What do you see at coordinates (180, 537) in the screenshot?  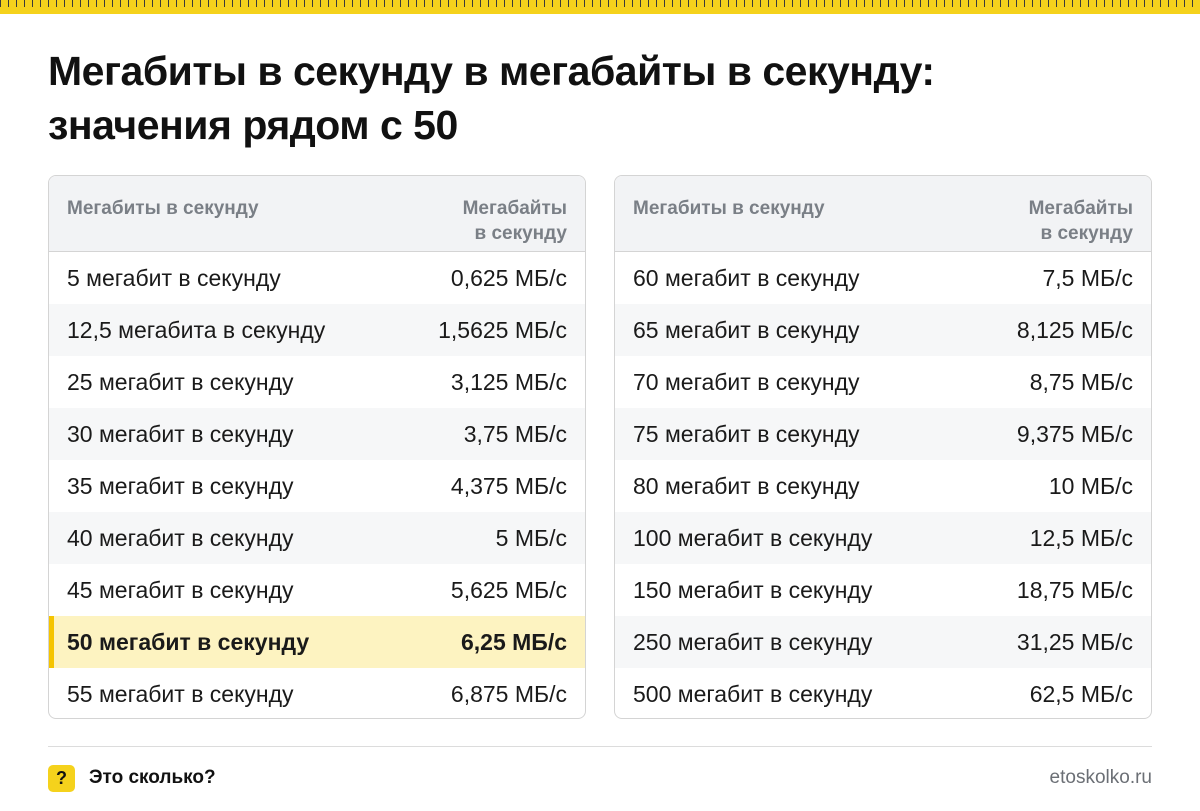 I see `mbit-cell: 40 мегабит в секунду` at bounding box center [180, 537].